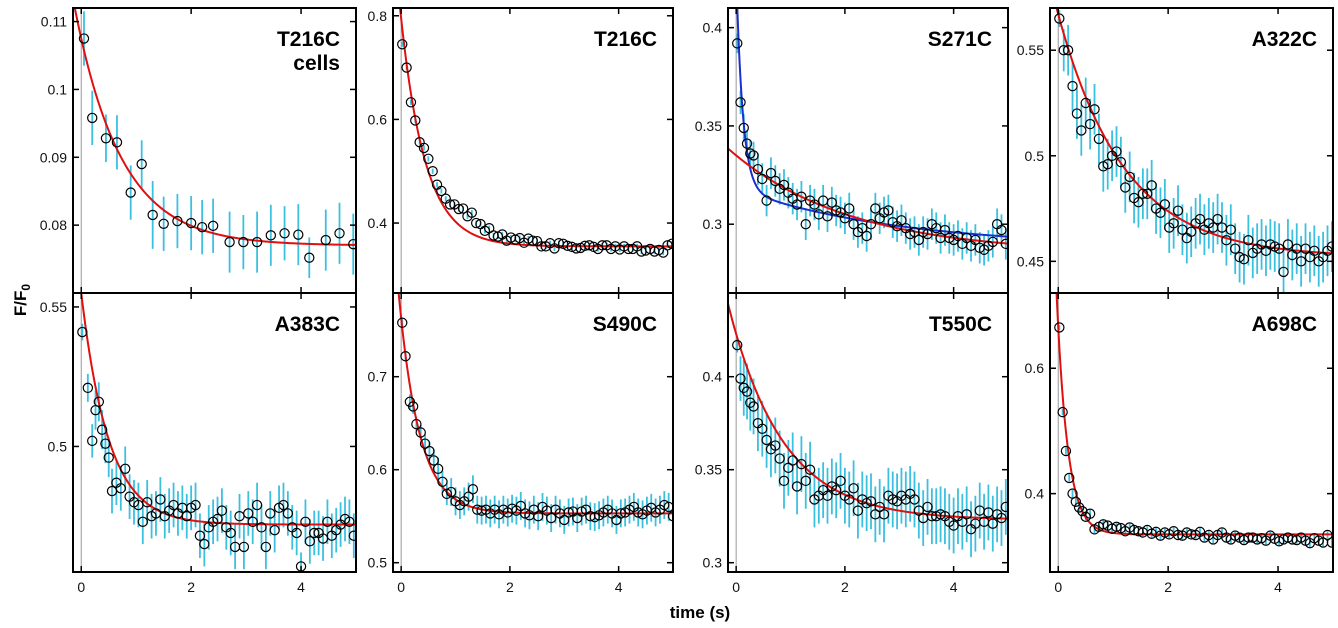  I want to click on panel-t550c: 0.3 0.35 0.4 0 2 4 T550C, so click(852, 443).